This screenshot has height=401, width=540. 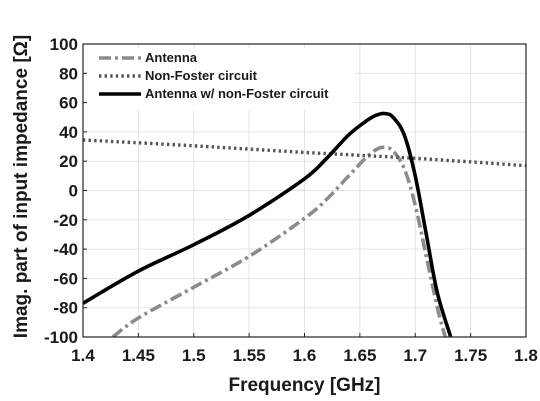 What do you see at coordinates (68, 73) in the screenshot?
I see `y-tick-label: 80` at bounding box center [68, 73].